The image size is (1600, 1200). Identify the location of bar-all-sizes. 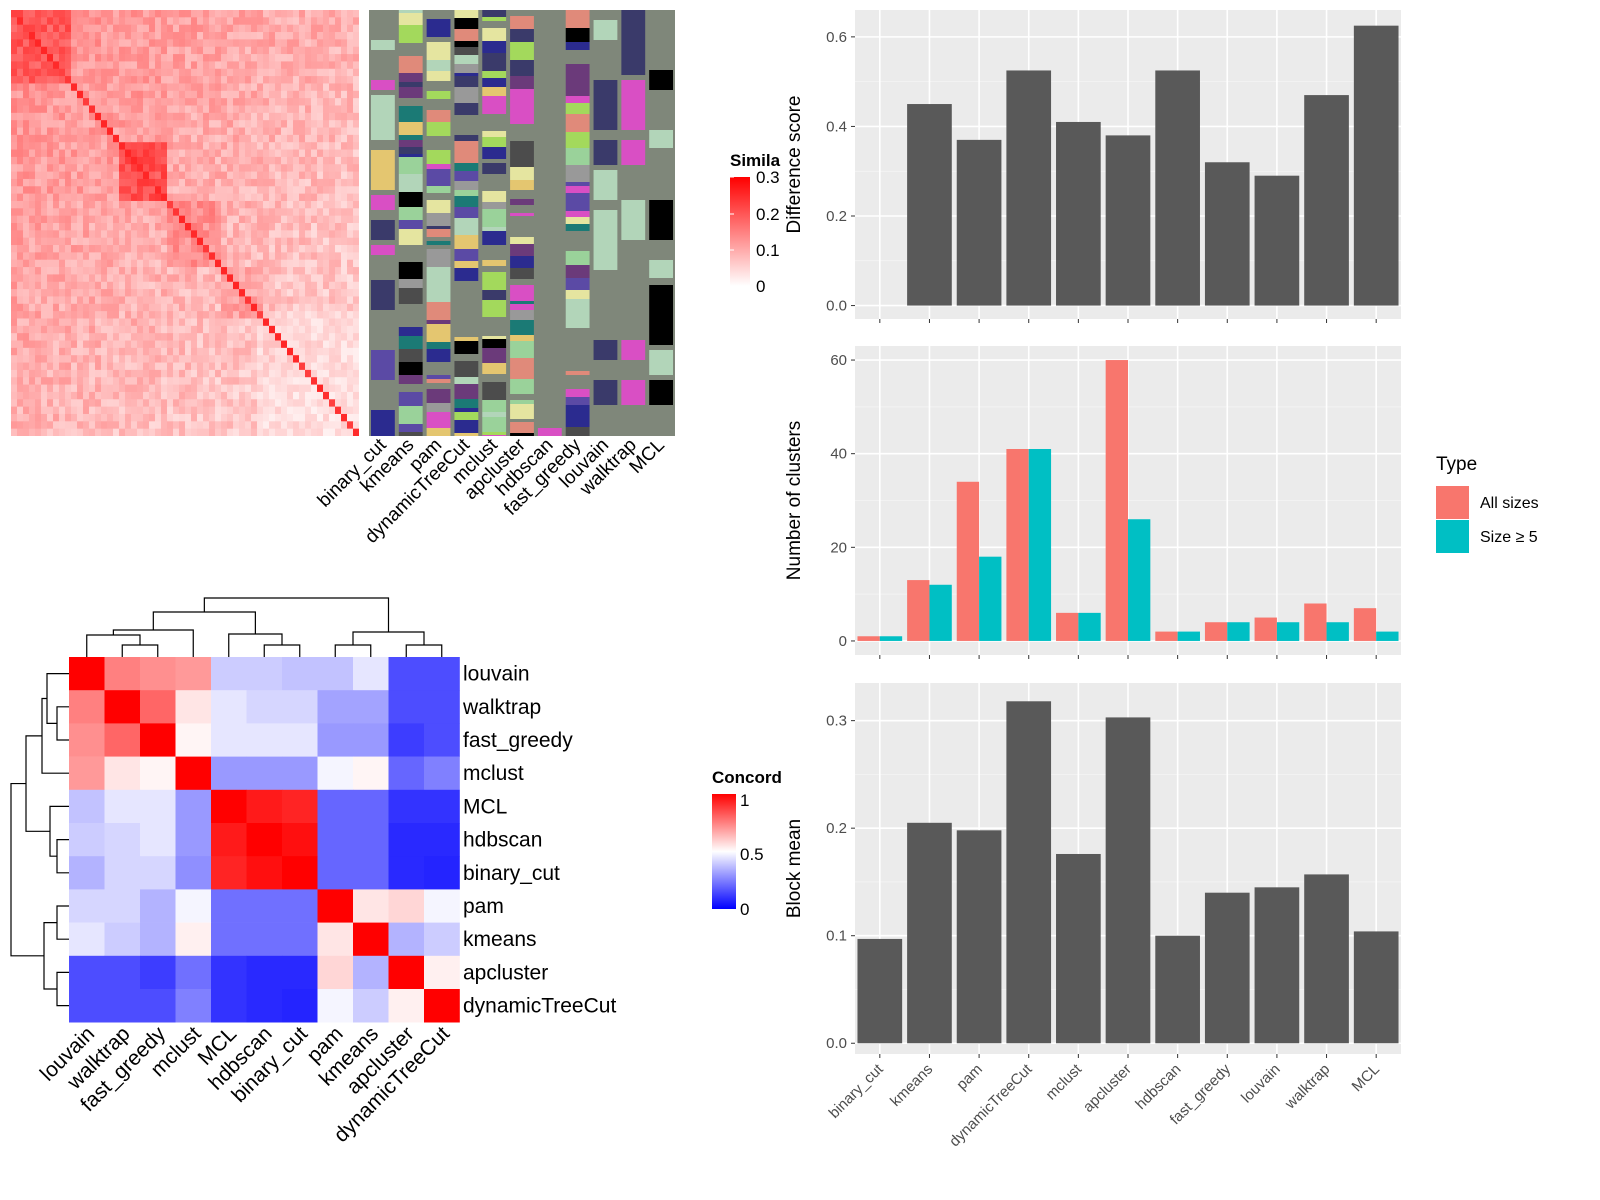
(1265, 629).